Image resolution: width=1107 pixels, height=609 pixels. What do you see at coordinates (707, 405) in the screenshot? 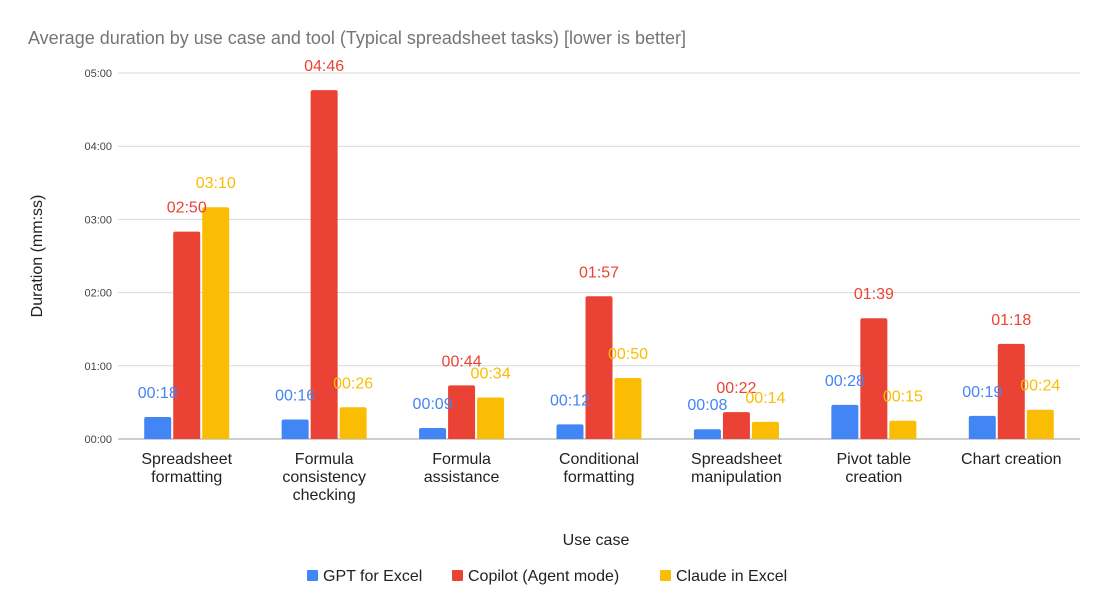
I see `data-label: 00:08` at bounding box center [707, 405].